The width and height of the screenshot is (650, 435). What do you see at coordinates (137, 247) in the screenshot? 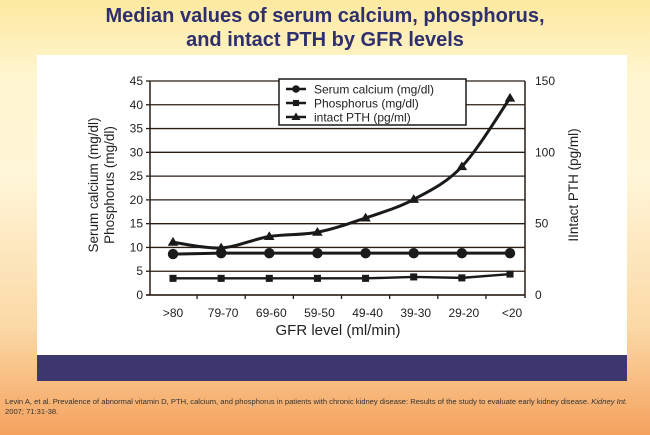
I see `y-tick-label-left: 10` at bounding box center [137, 247].